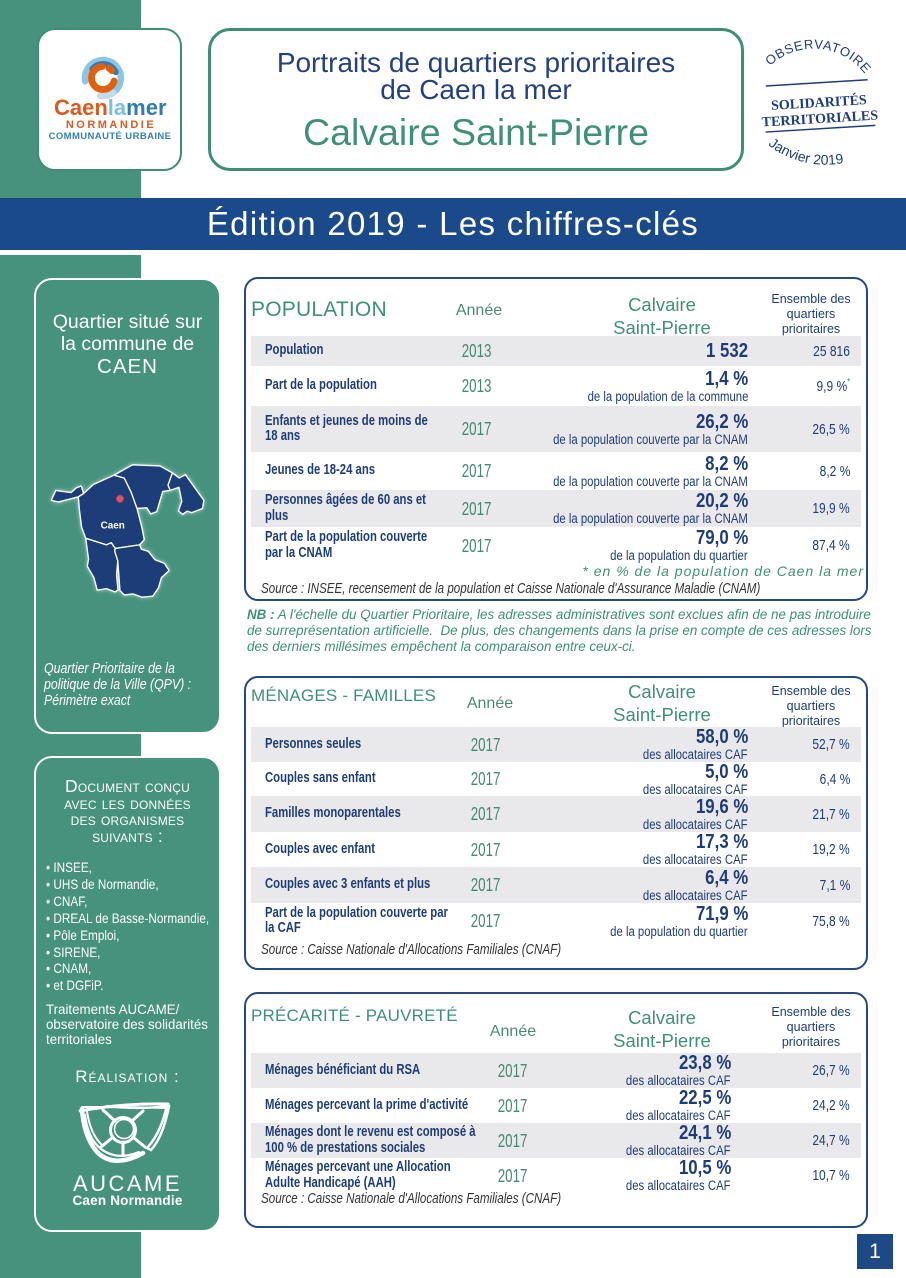 The image size is (906, 1278). I want to click on svg-text: TERRITORIALES, so click(819, 119).